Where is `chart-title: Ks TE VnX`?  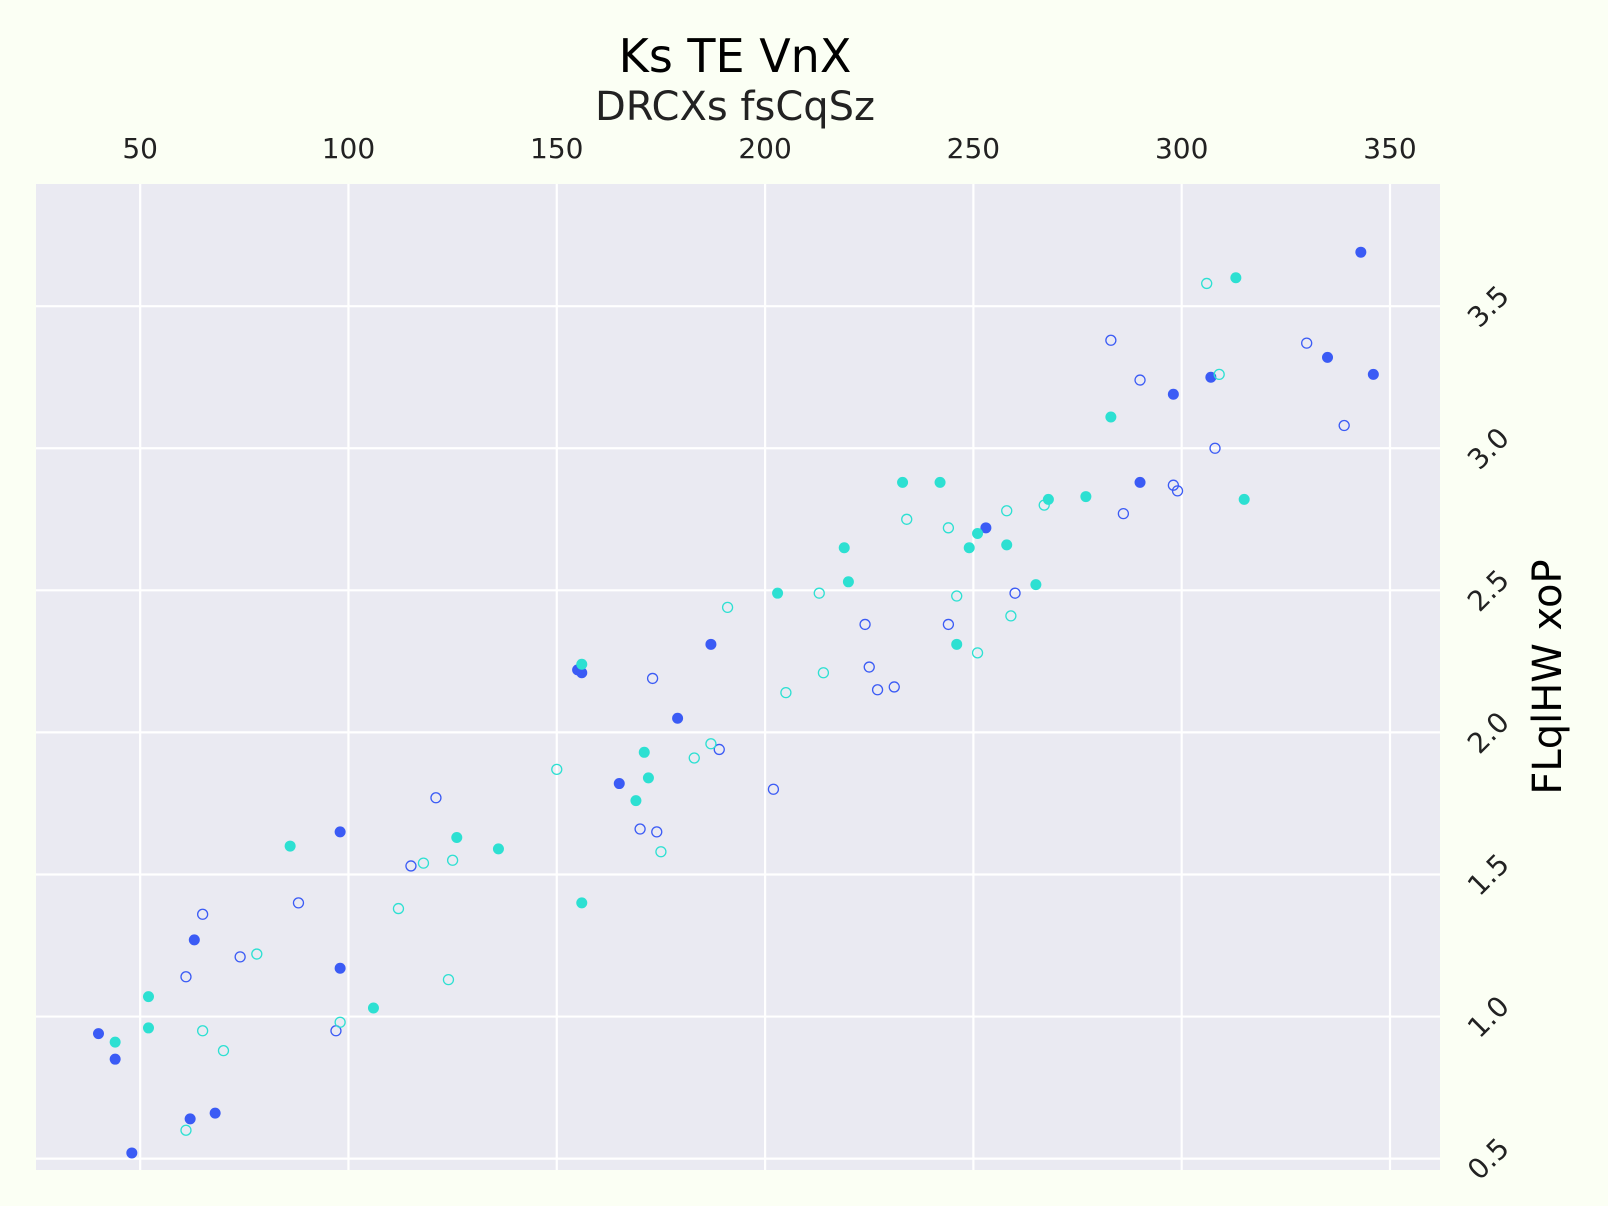 chart-title: Ks TE VnX is located at coordinates (735, 56).